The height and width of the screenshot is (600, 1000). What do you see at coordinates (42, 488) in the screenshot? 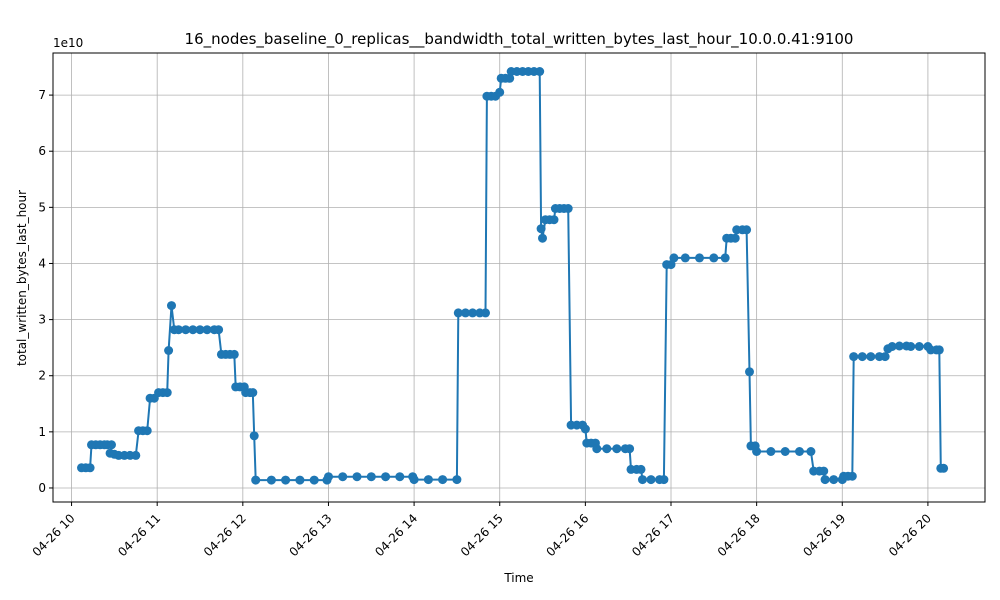
I see `y-tick-label: 0` at bounding box center [42, 488].